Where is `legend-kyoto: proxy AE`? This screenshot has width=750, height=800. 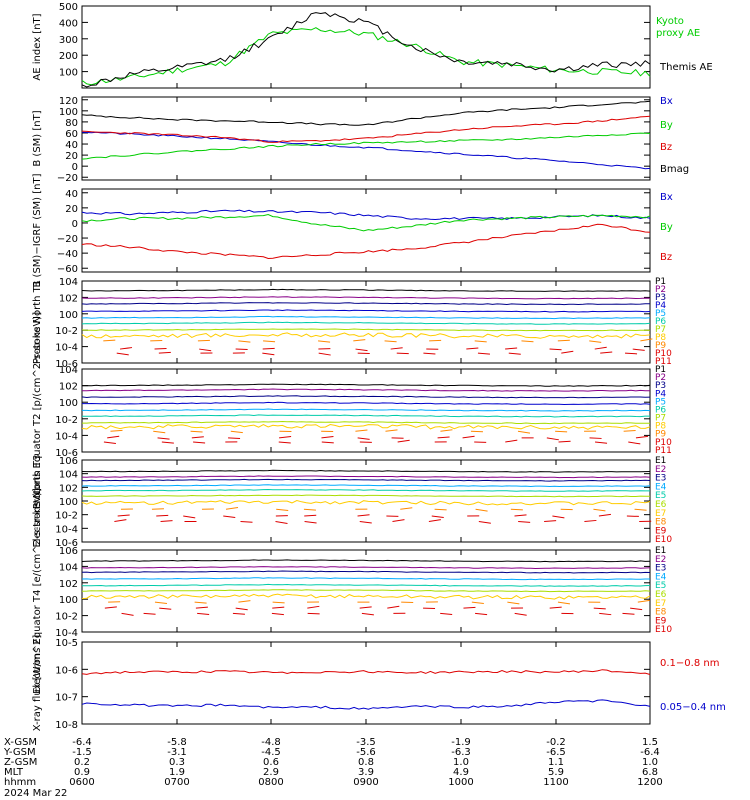 legend-kyoto: proxy AE is located at coordinates (678, 33).